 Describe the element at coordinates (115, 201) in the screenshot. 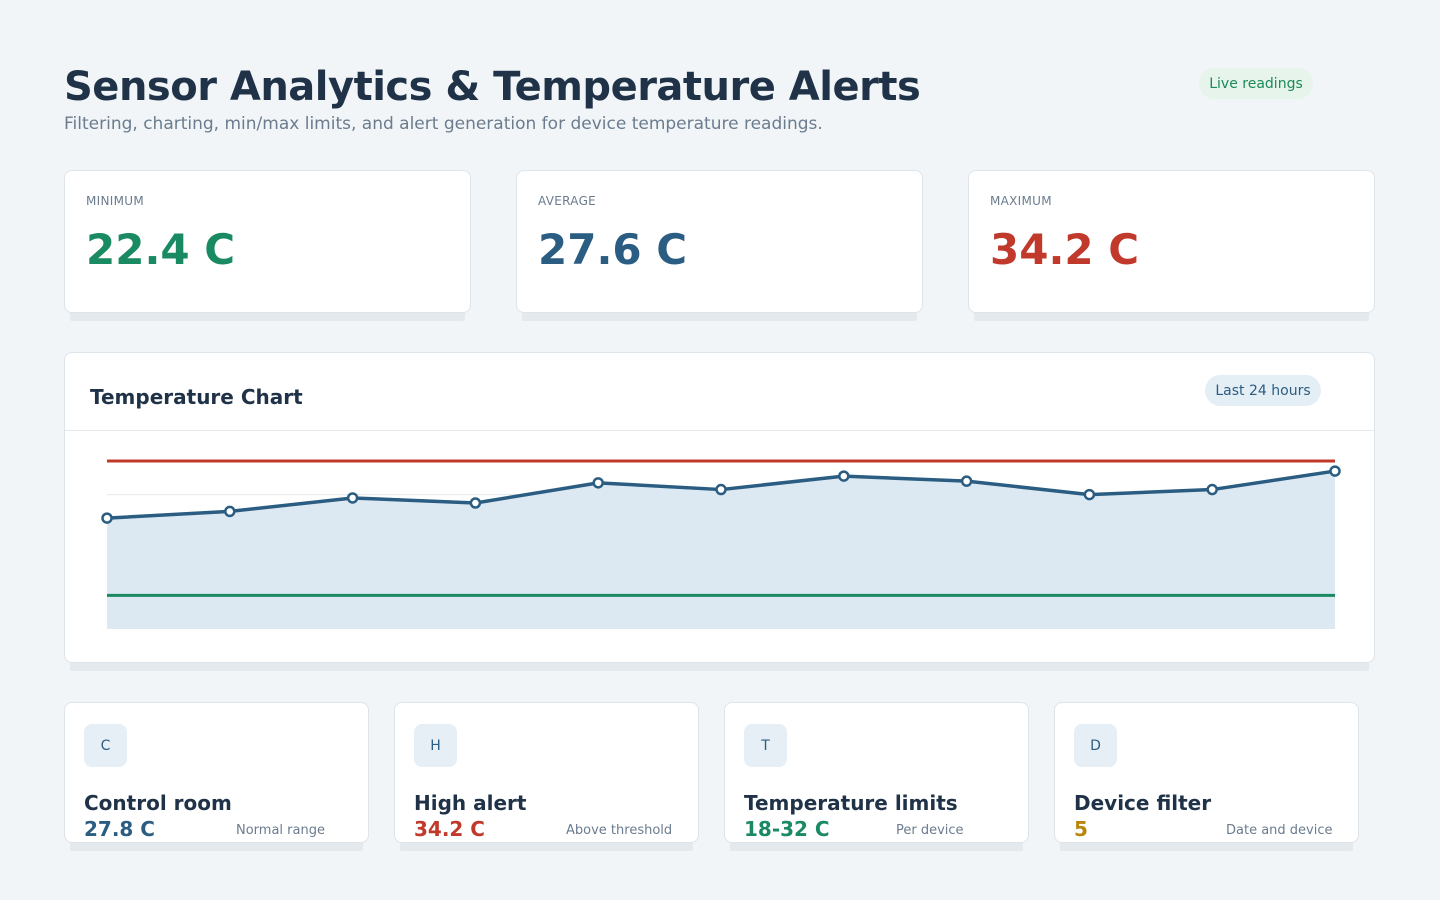

I see `stat-label: MINIMUM` at that location.